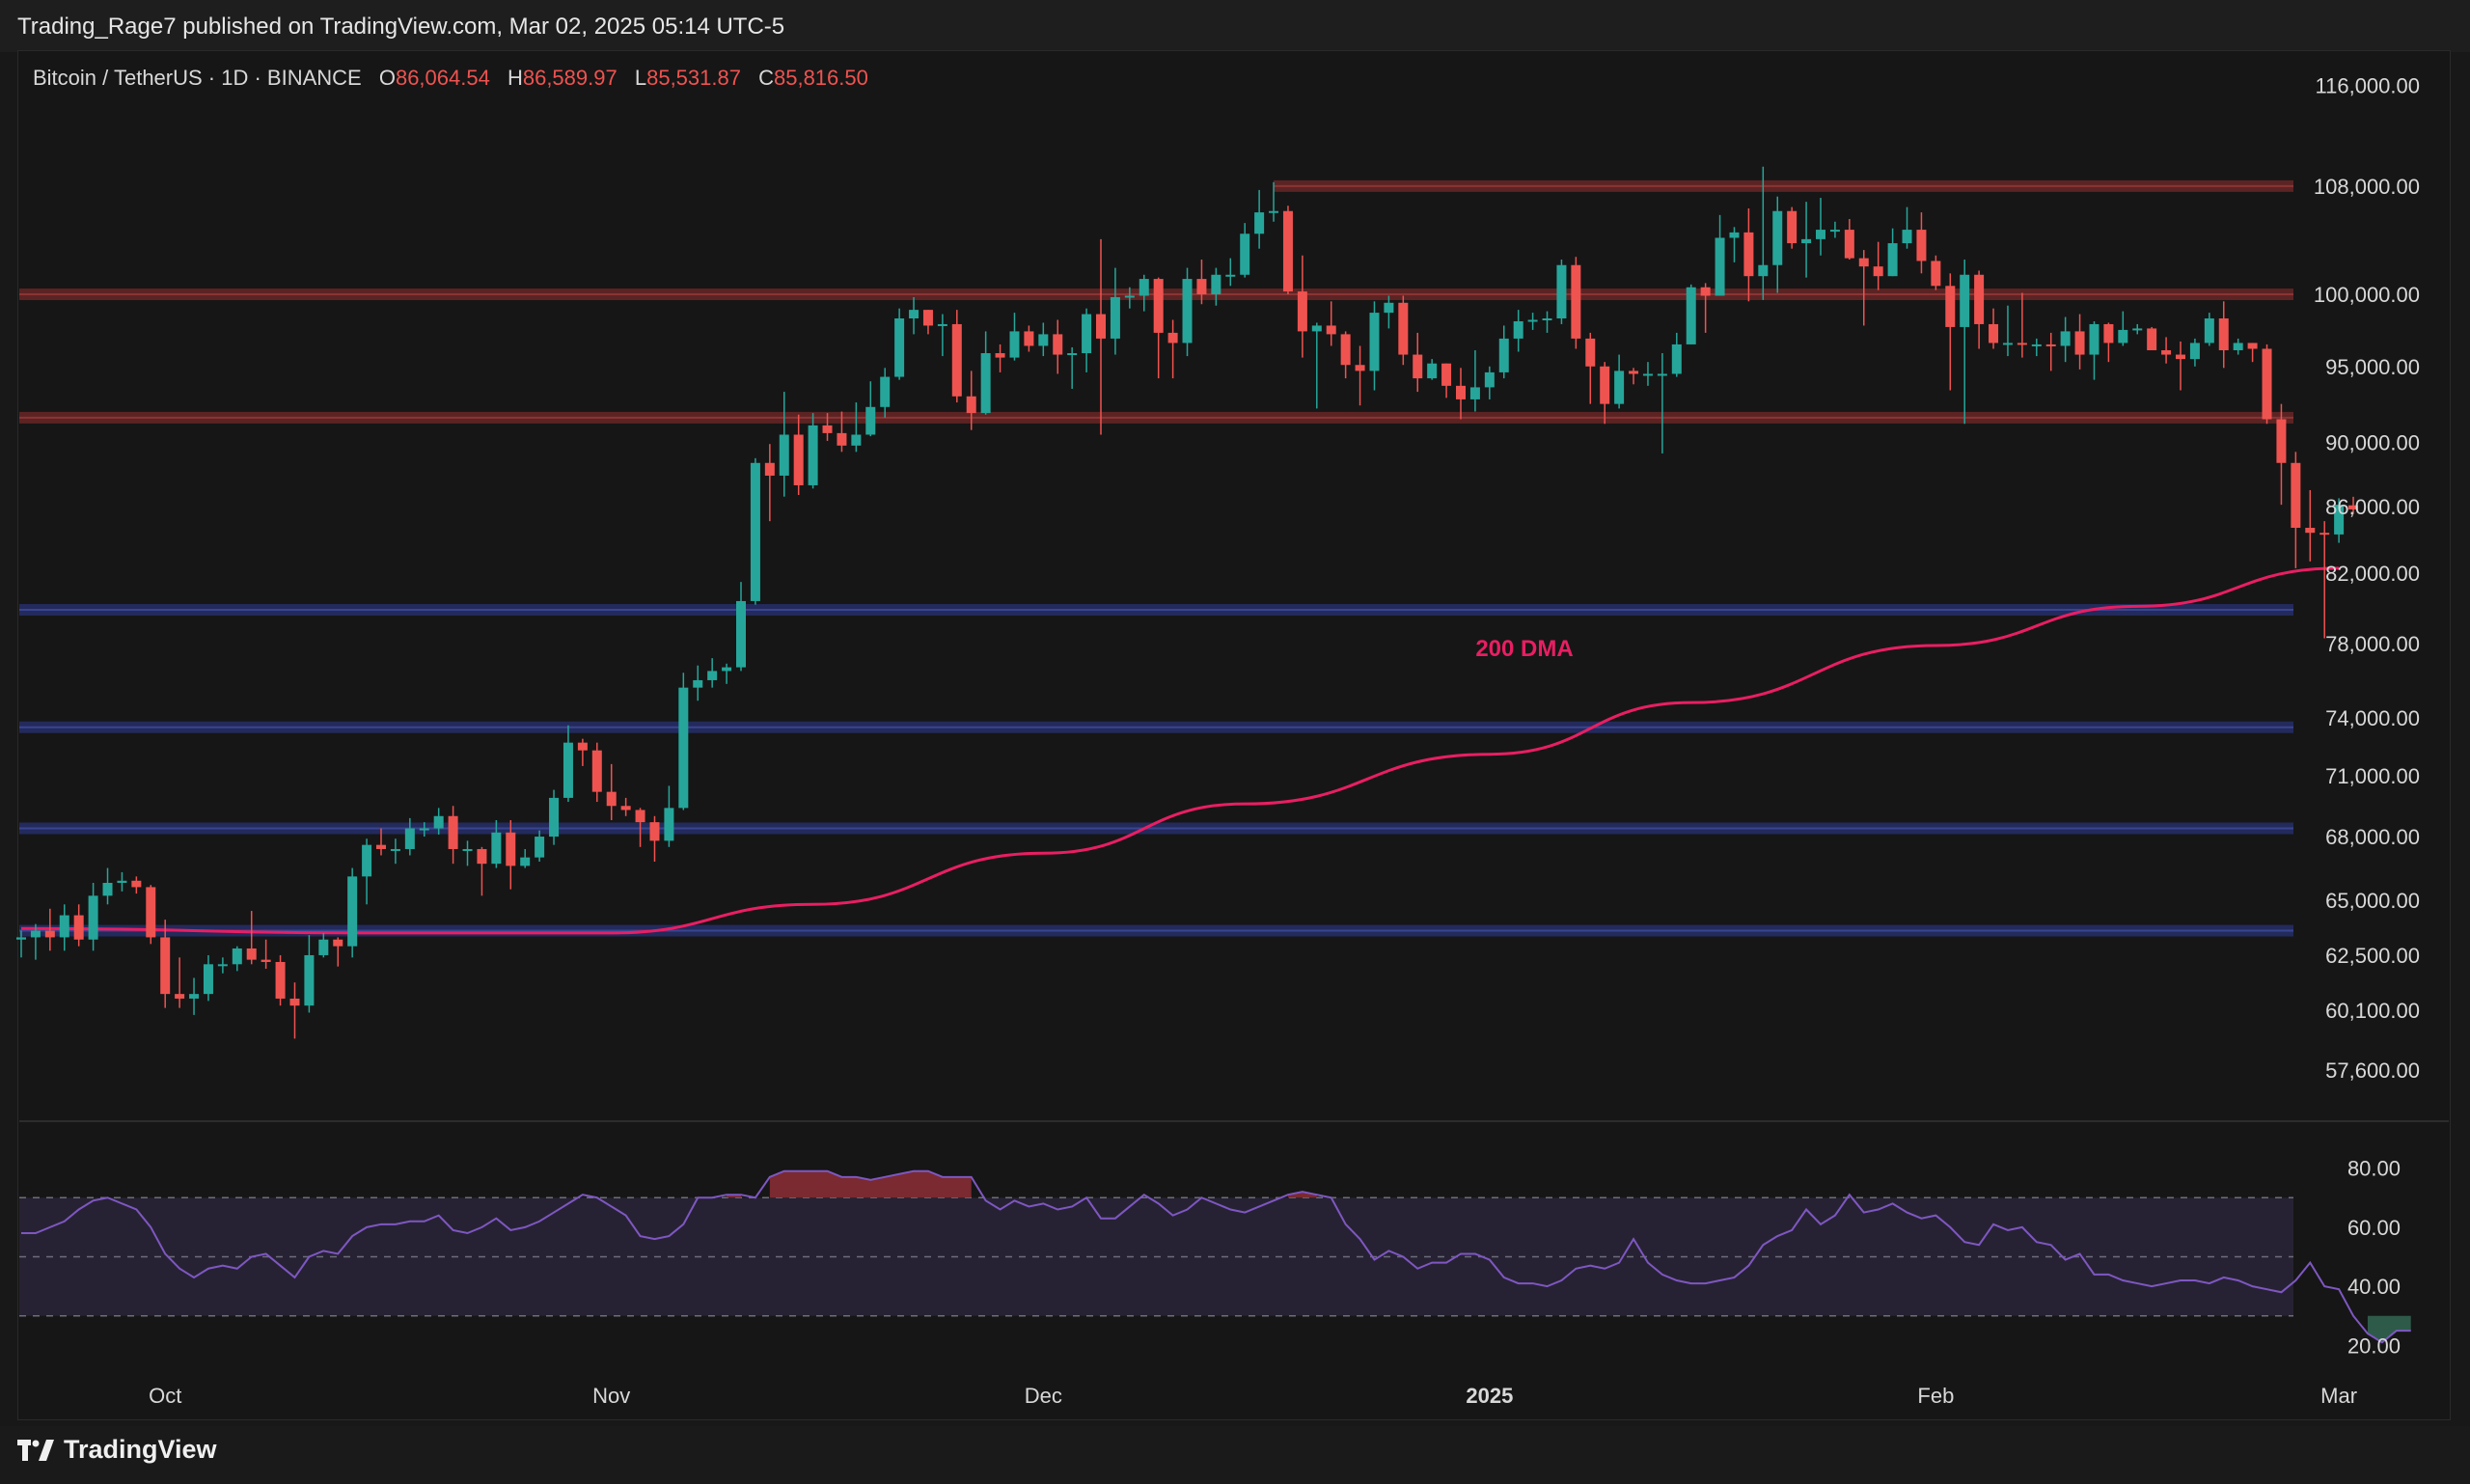 Image resolution: width=2470 pixels, height=1484 pixels. I want to click on tradingview-logo: TradingView, so click(117, 1450).